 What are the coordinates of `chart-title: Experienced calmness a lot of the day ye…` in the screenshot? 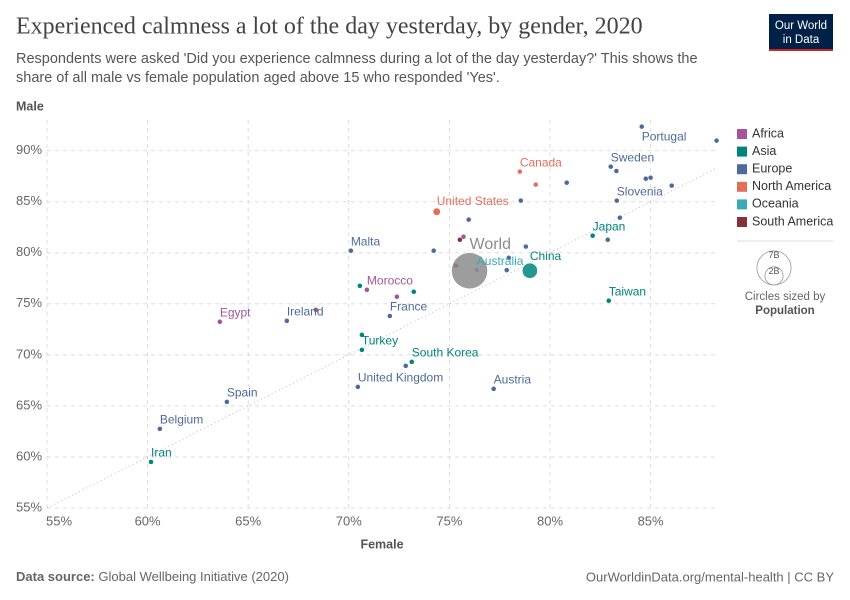 It's located at (329, 27).